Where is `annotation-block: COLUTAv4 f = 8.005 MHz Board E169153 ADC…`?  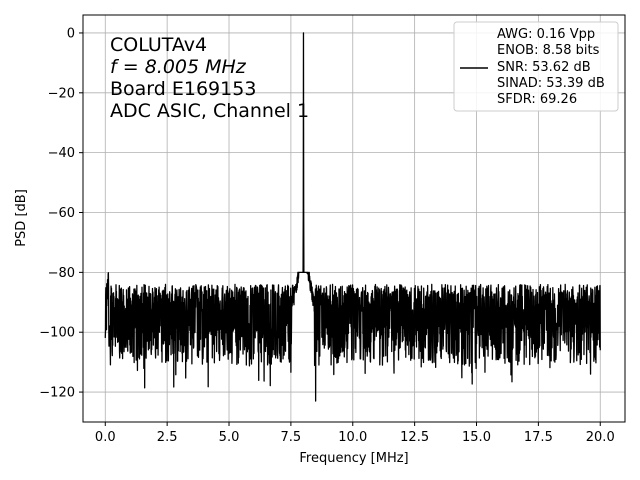
annotation-block: COLUTAv4 f = 8.005 MHz Board E169153 ADC… is located at coordinates (209, 78).